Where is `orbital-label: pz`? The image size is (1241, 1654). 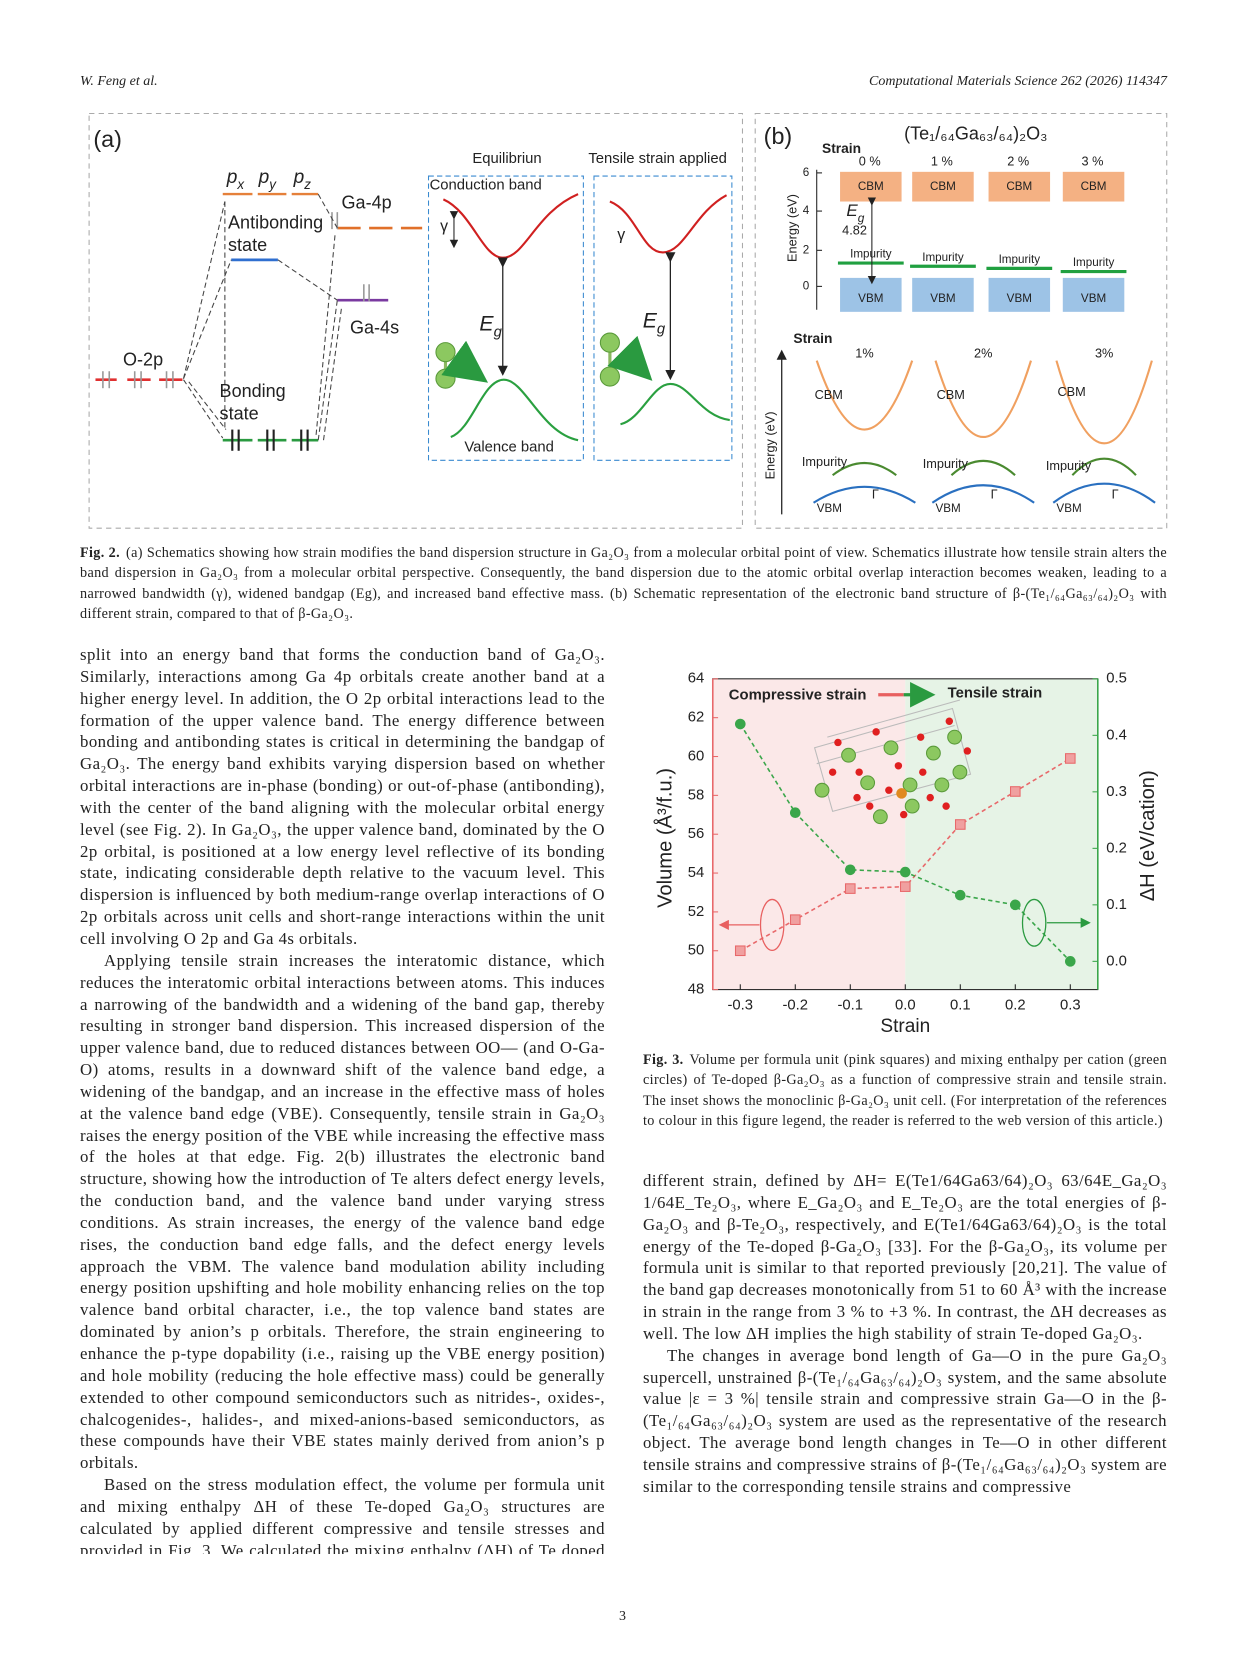
orbital-label: pz is located at coordinates (302, 179).